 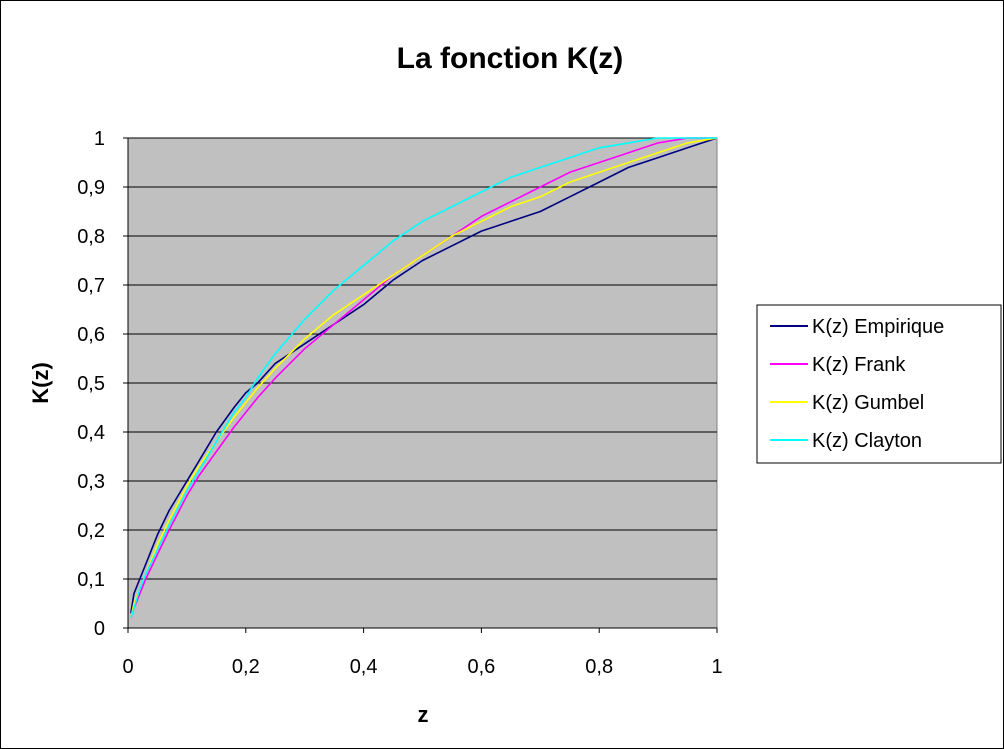 I want to click on x-tick-label: 1, so click(x=716, y=667).